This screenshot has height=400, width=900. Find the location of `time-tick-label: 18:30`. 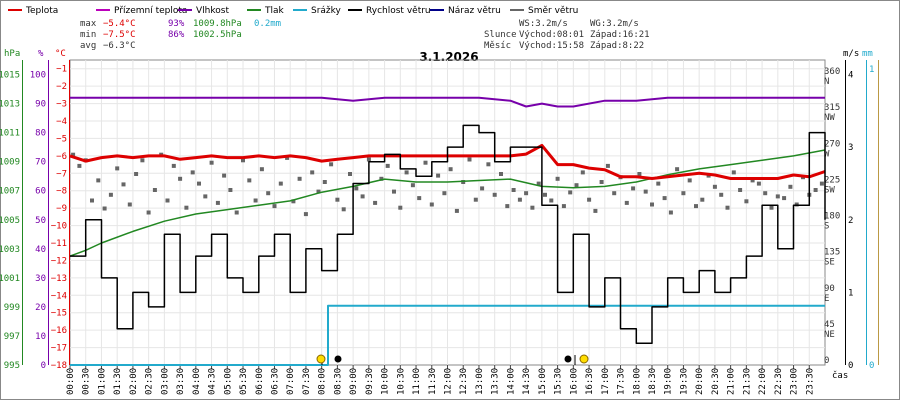

time-tick-label: 18:30 is located at coordinates (653, 381).